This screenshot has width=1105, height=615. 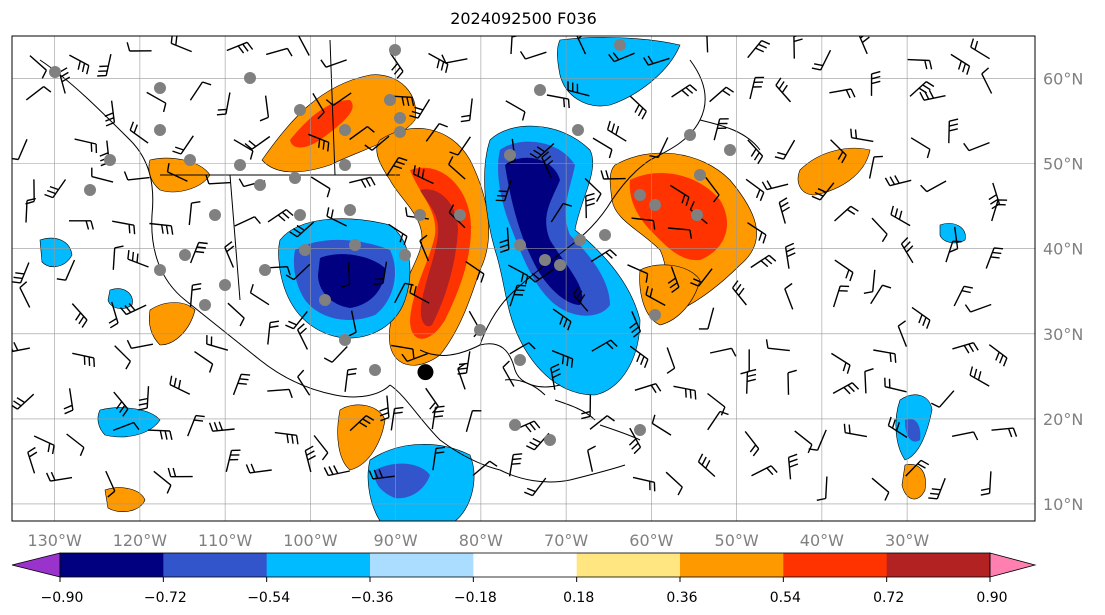 What do you see at coordinates (888, 598) in the screenshot?
I see `colorbar-tick-label: 0.72` at bounding box center [888, 598].